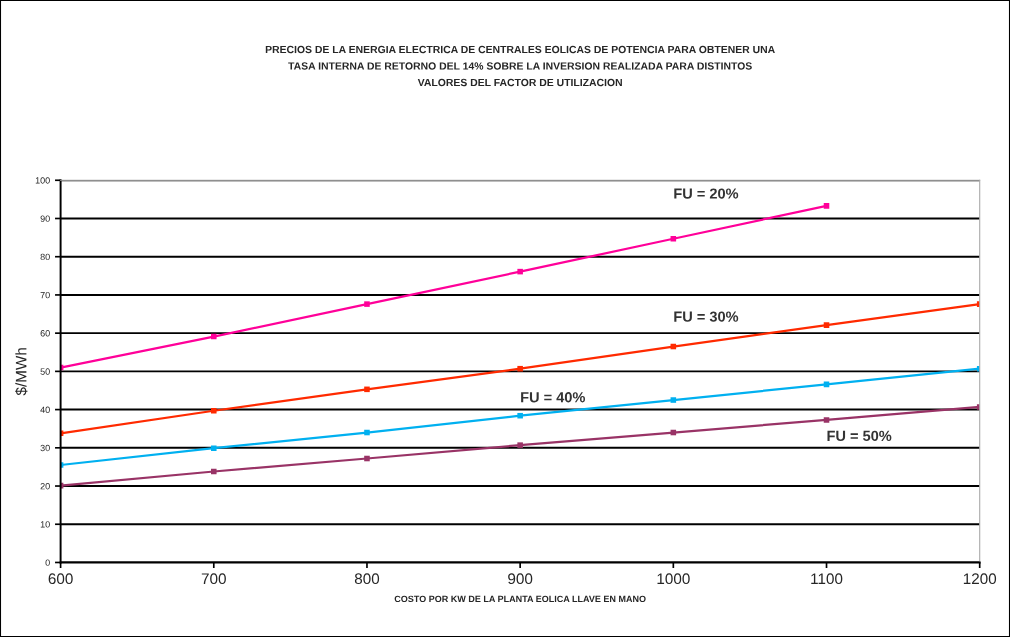 The image size is (1010, 637). I want to click on series-label: FU = 20%, so click(706, 193).